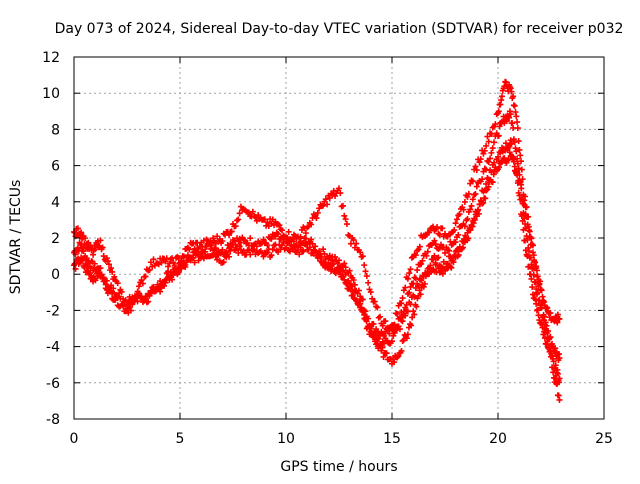  Describe the element at coordinates (55, 167) in the screenshot. I see `y-tick-label: 6` at that location.